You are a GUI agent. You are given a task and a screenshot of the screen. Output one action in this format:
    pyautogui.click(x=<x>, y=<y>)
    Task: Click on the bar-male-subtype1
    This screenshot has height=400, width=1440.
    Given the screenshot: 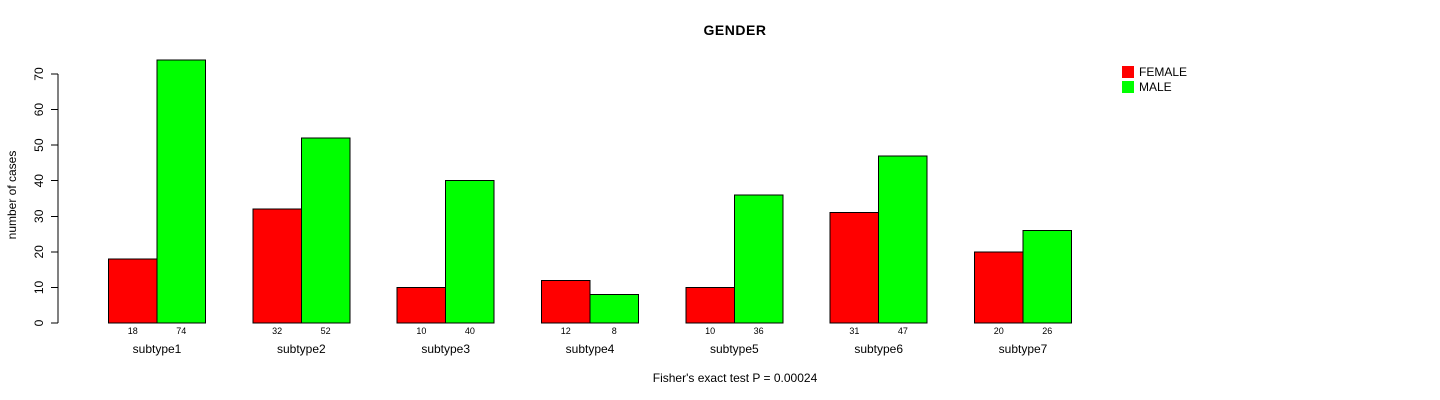 What is the action you would take?
    pyautogui.click(x=181, y=191)
    